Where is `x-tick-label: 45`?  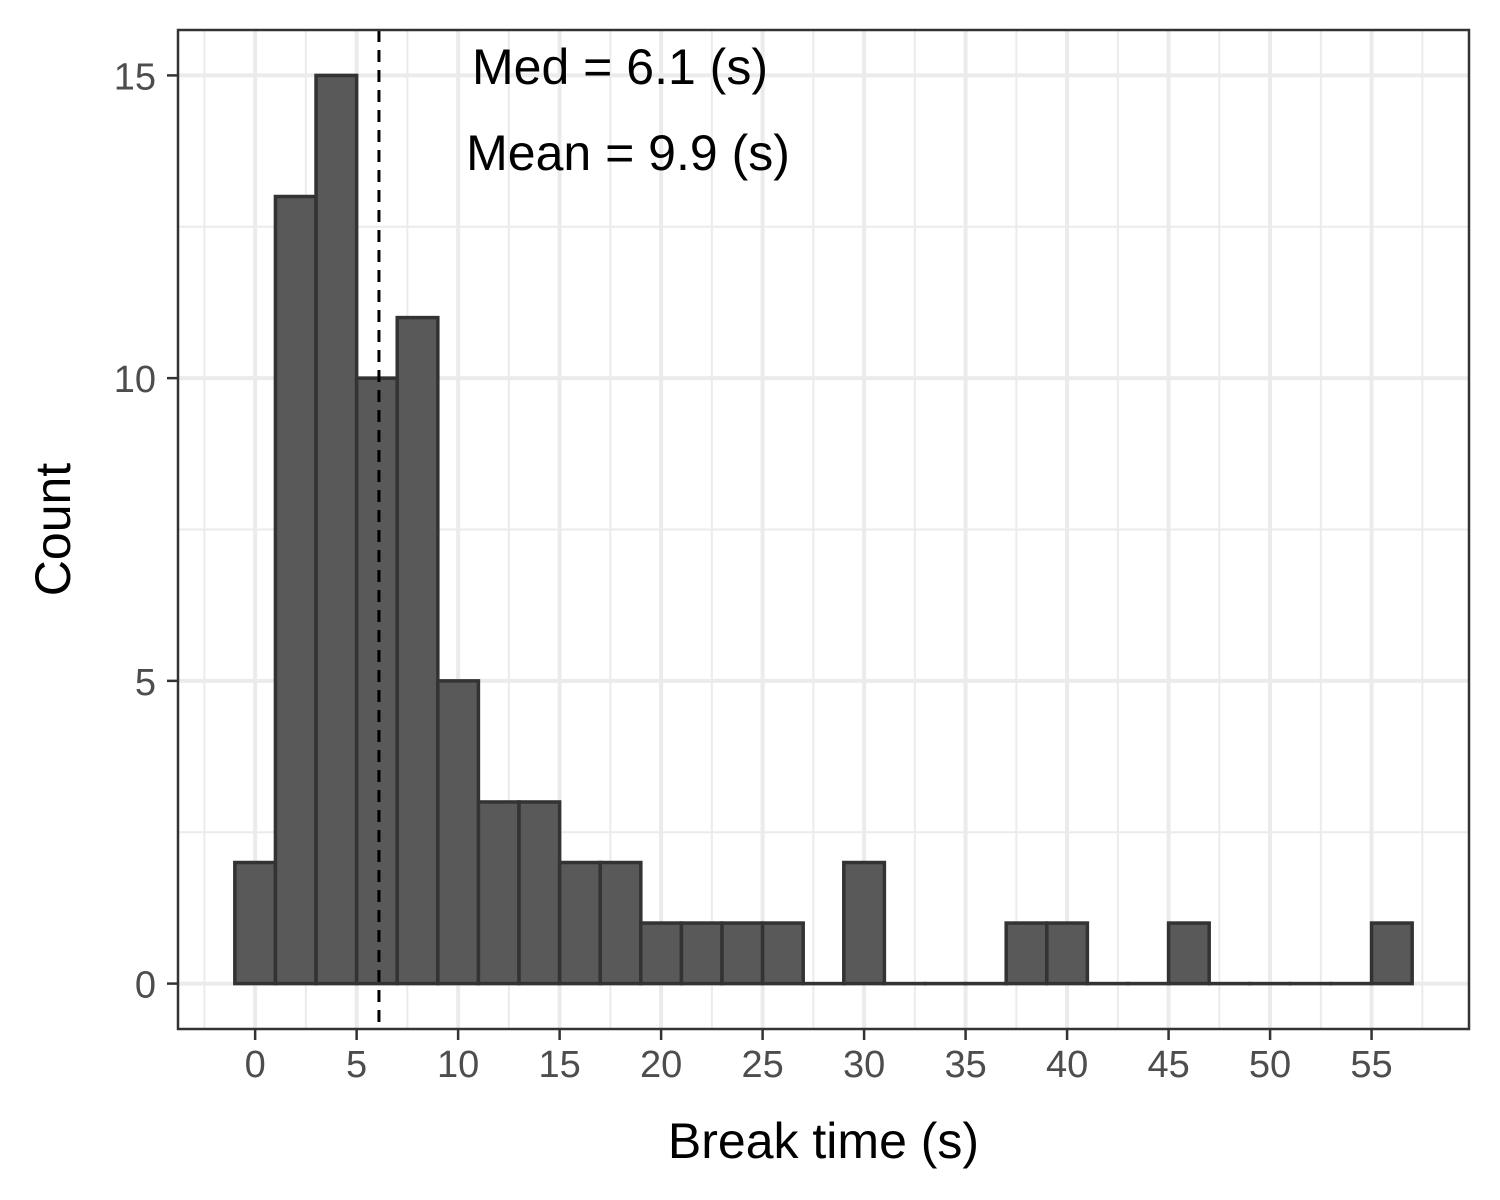
x-tick-label: 45 is located at coordinates (1168, 1065).